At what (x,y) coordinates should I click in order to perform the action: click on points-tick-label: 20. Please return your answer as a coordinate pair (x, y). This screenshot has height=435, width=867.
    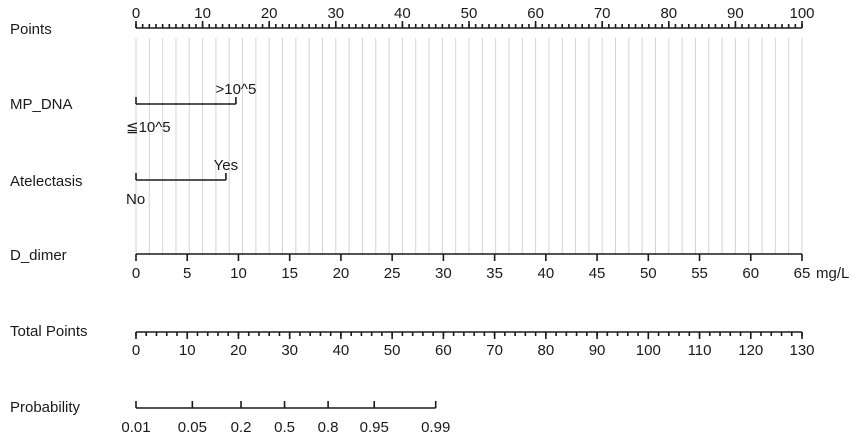
    Looking at the image, I should click on (269, 13).